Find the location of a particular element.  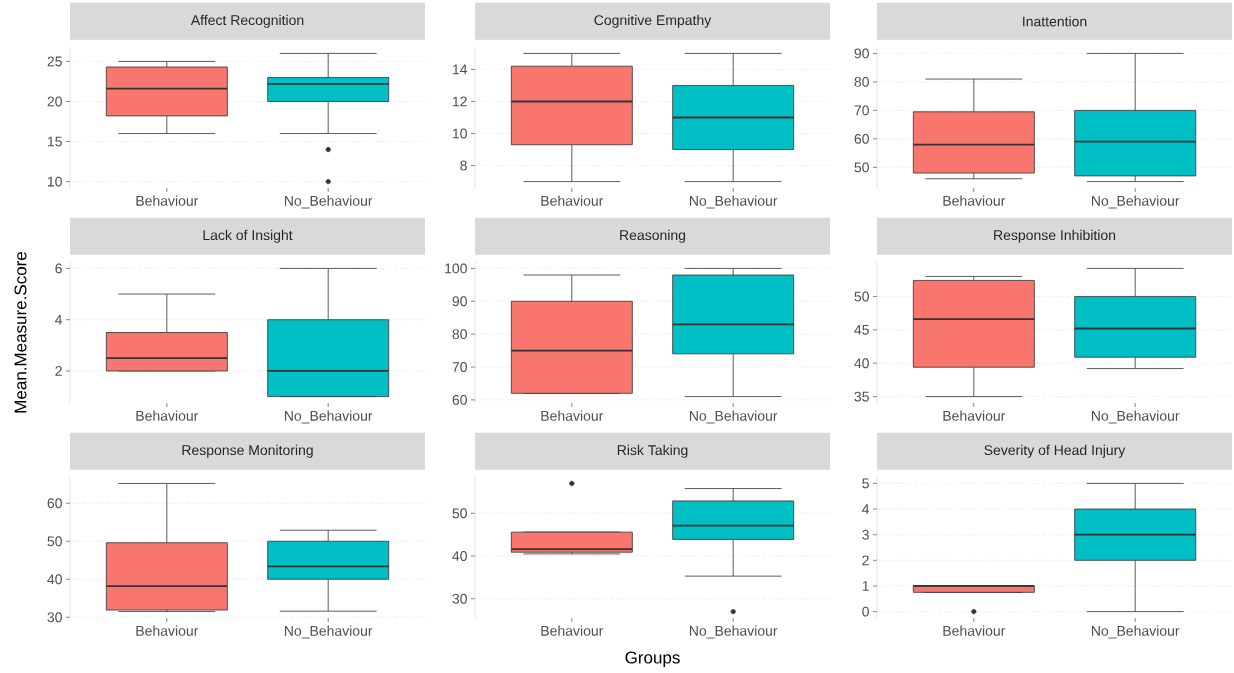

y-tick-label: 45 is located at coordinates (861, 329).